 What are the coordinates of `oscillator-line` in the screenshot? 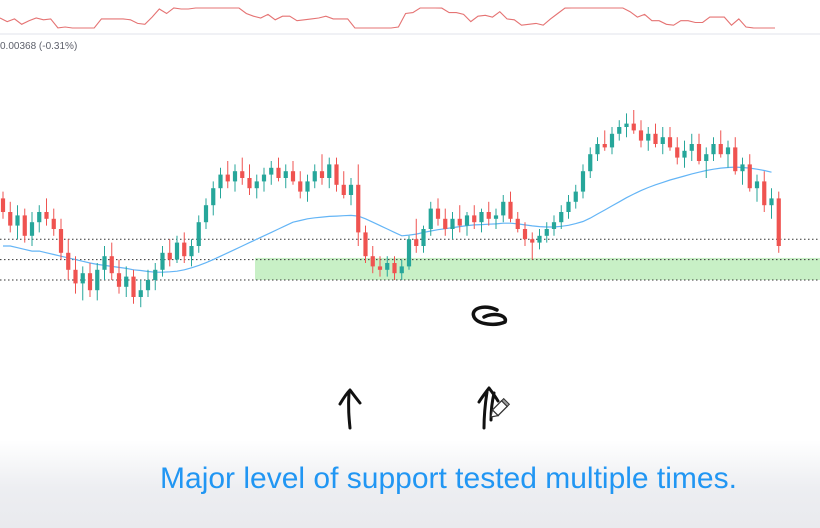 It's located at (387, 18).